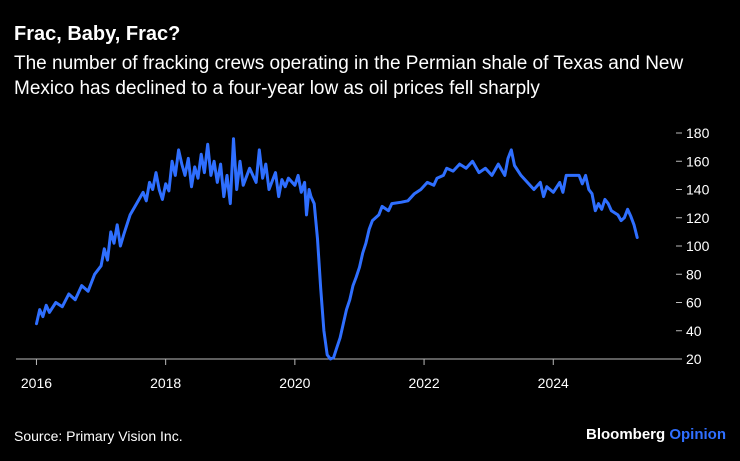 The height and width of the screenshot is (461, 740). What do you see at coordinates (698, 133) in the screenshot?
I see `y-tick-label: 180` at bounding box center [698, 133].